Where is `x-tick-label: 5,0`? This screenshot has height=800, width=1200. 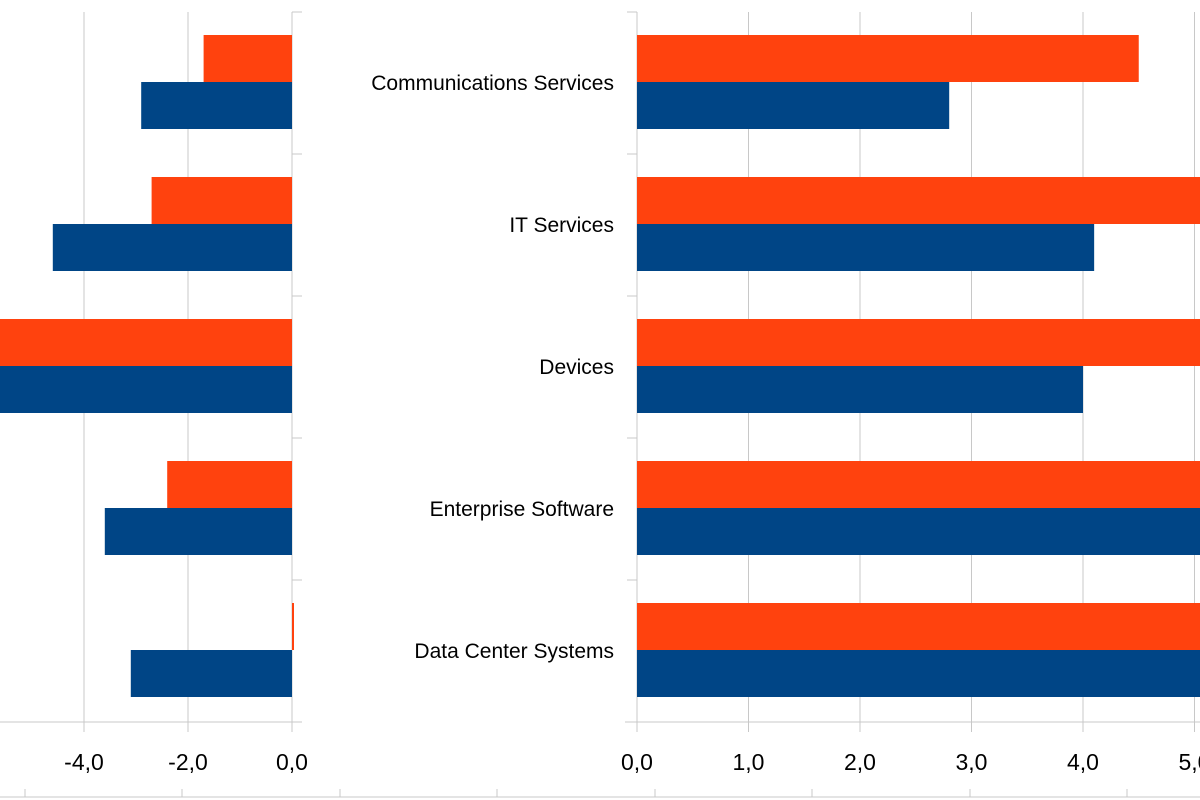 x-tick-label: 5,0 is located at coordinates (1189, 762).